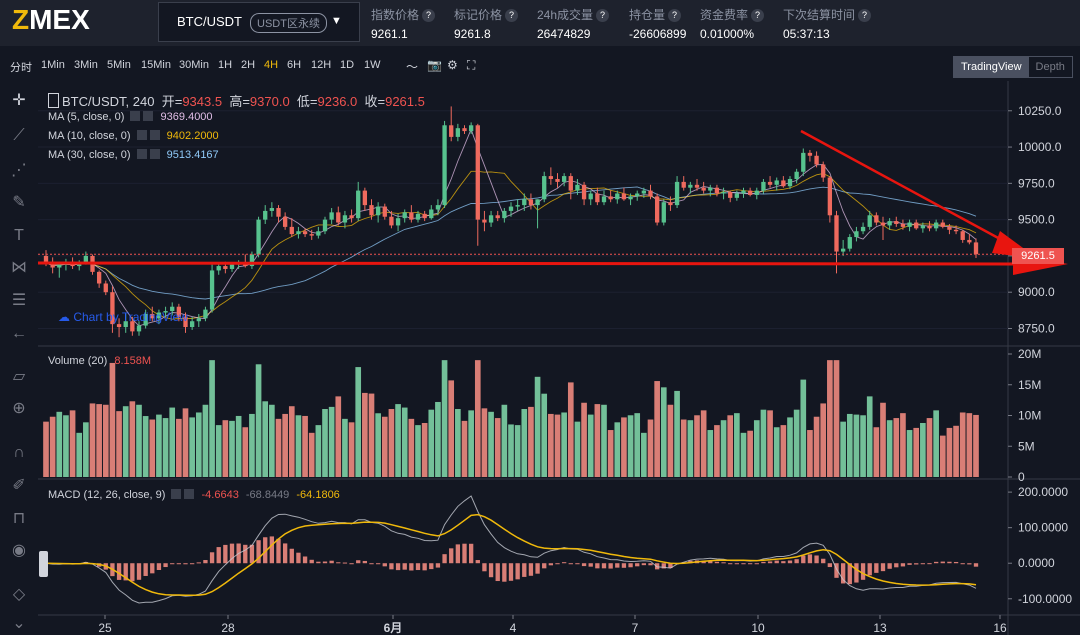  Describe the element at coordinates (294, 65) in the screenshot. I see `timeframe-9: 6H` at that location.